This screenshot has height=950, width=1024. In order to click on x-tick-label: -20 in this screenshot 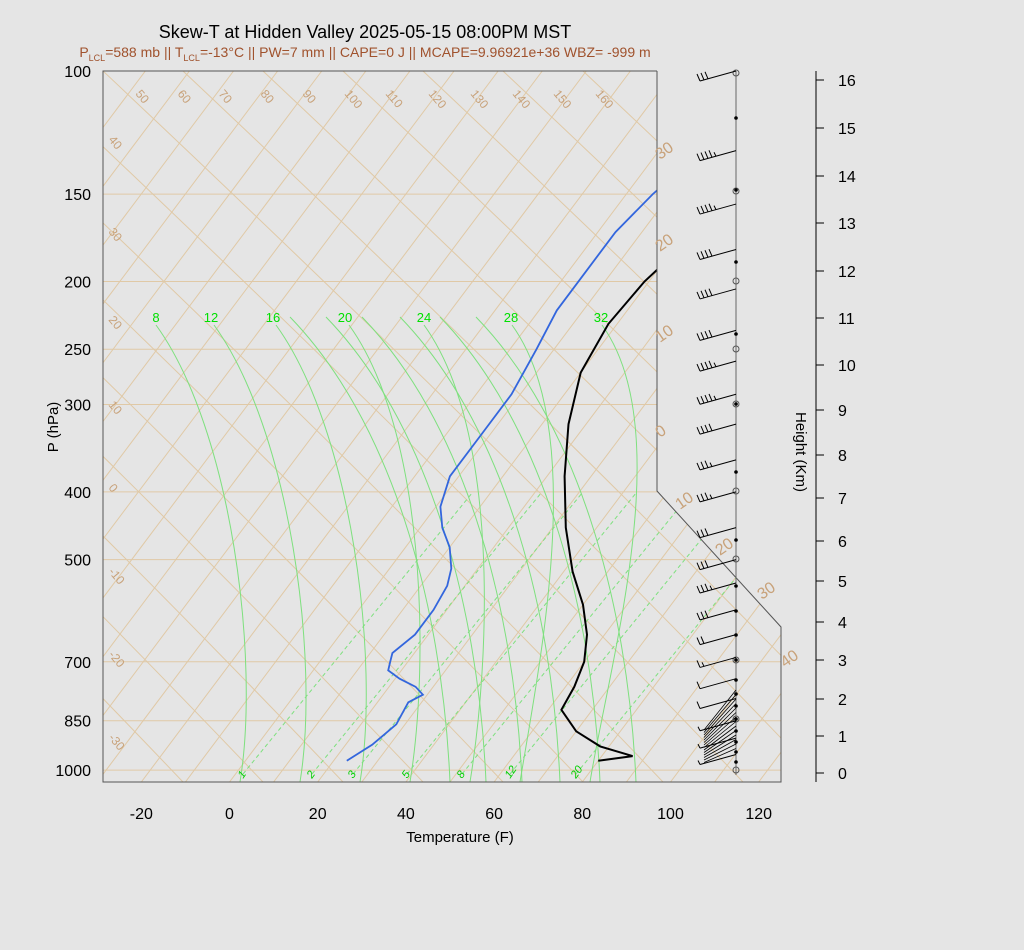, I will do `click(141, 814)`.